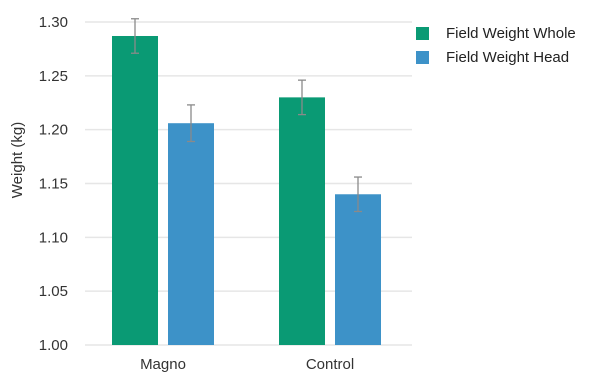 The image size is (592, 372). I want to click on y-tick-label: 1.30, so click(53, 22).